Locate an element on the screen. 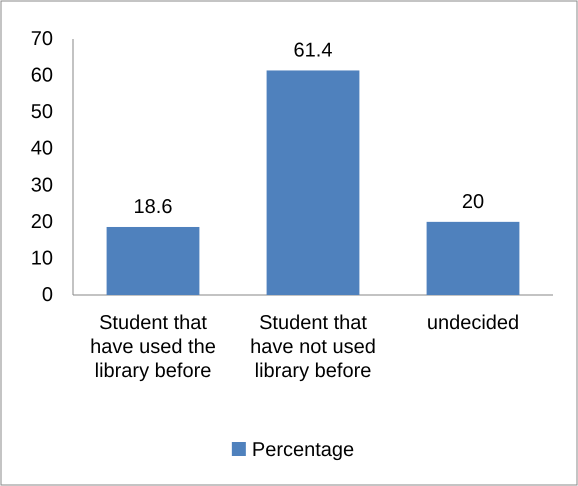  data-label: 61.4 is located at coordinates (313, 50).